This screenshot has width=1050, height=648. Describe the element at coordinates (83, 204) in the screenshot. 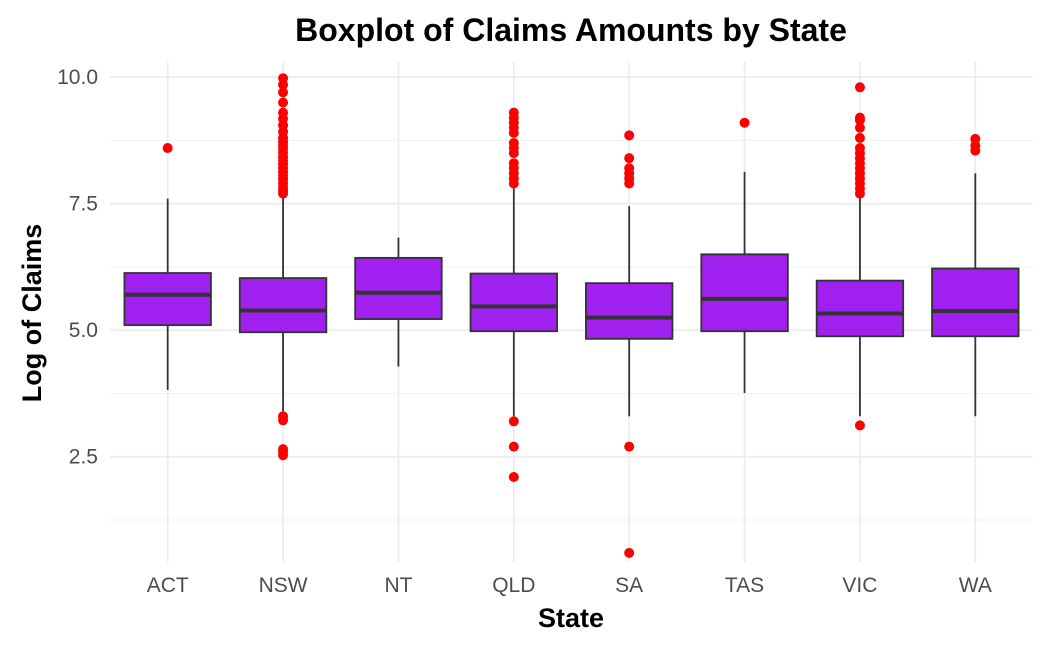

I see `y-tick-label: 7.5` at that location.